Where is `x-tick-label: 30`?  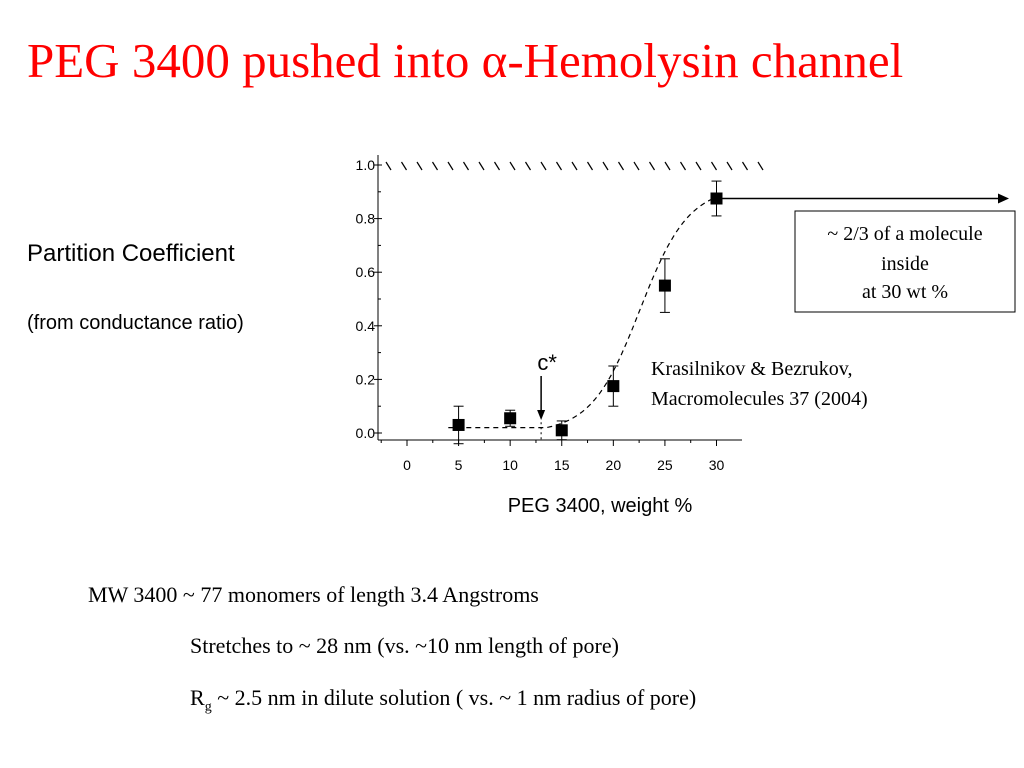
x-tick-label: 30 is located at coordinates (717, 465).